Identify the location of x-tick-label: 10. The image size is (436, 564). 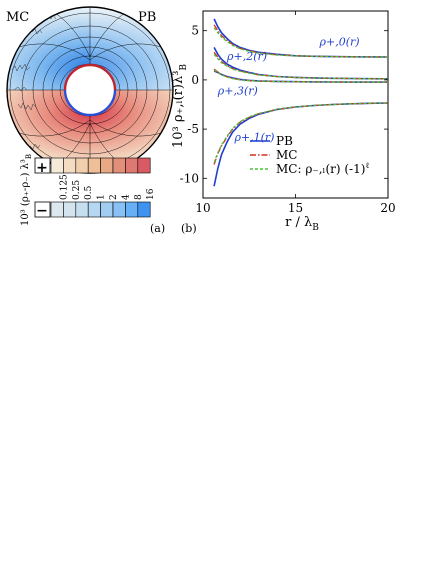
(202, 208).